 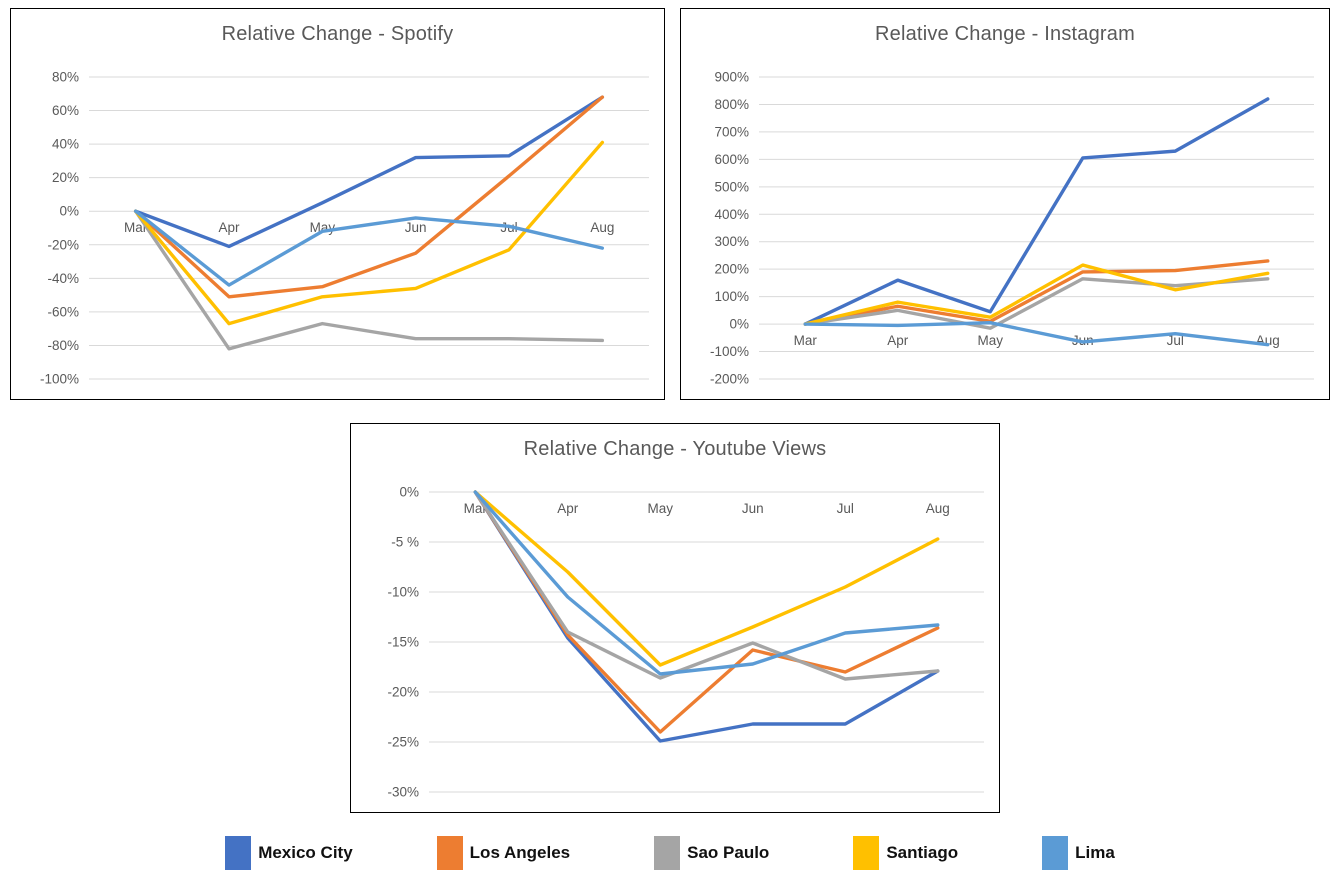 What do you see at coordinates (63, 278) in the screenshot?
I see `y-tick-label: -40%` at bounding box center [63, 278].